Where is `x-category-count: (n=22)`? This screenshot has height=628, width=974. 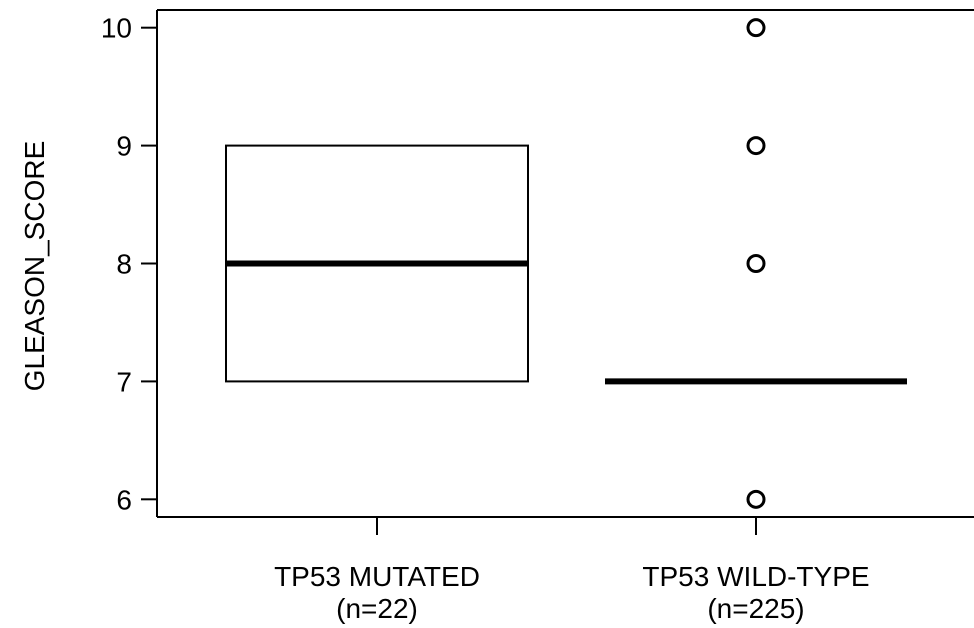 x-category-count: (n=22) is located at coordinates (377, 608).